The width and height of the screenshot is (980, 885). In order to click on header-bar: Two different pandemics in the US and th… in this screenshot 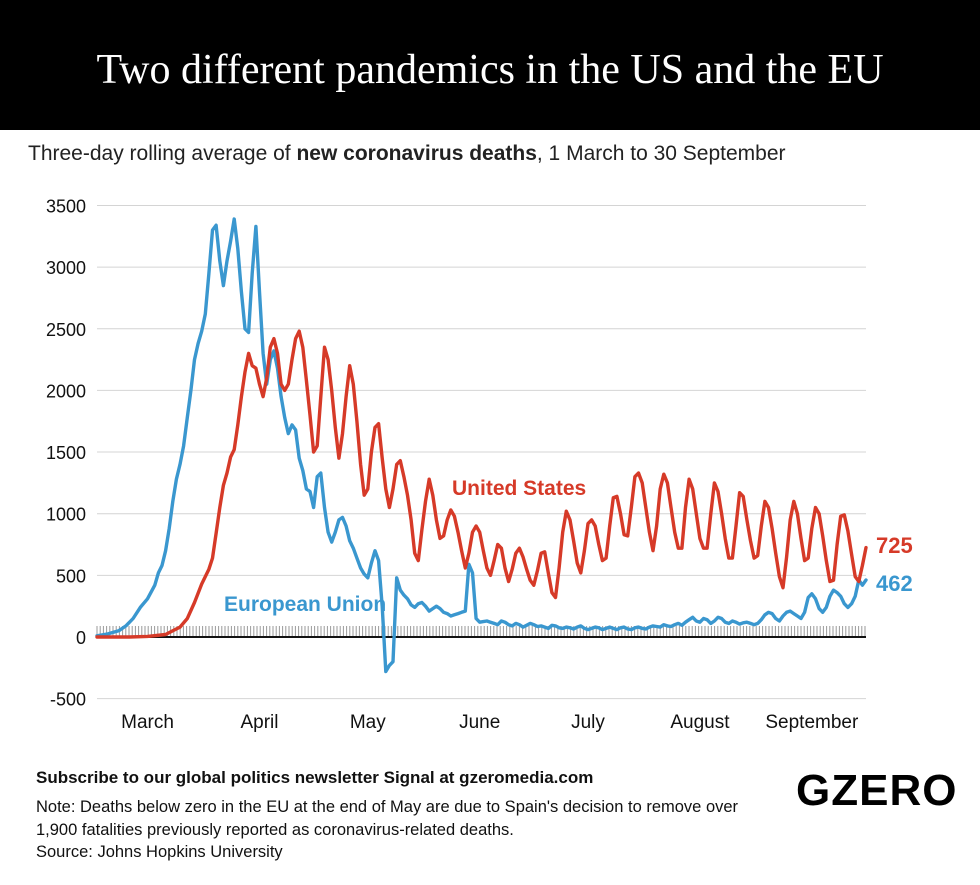, I will do `click(490, 65)`.